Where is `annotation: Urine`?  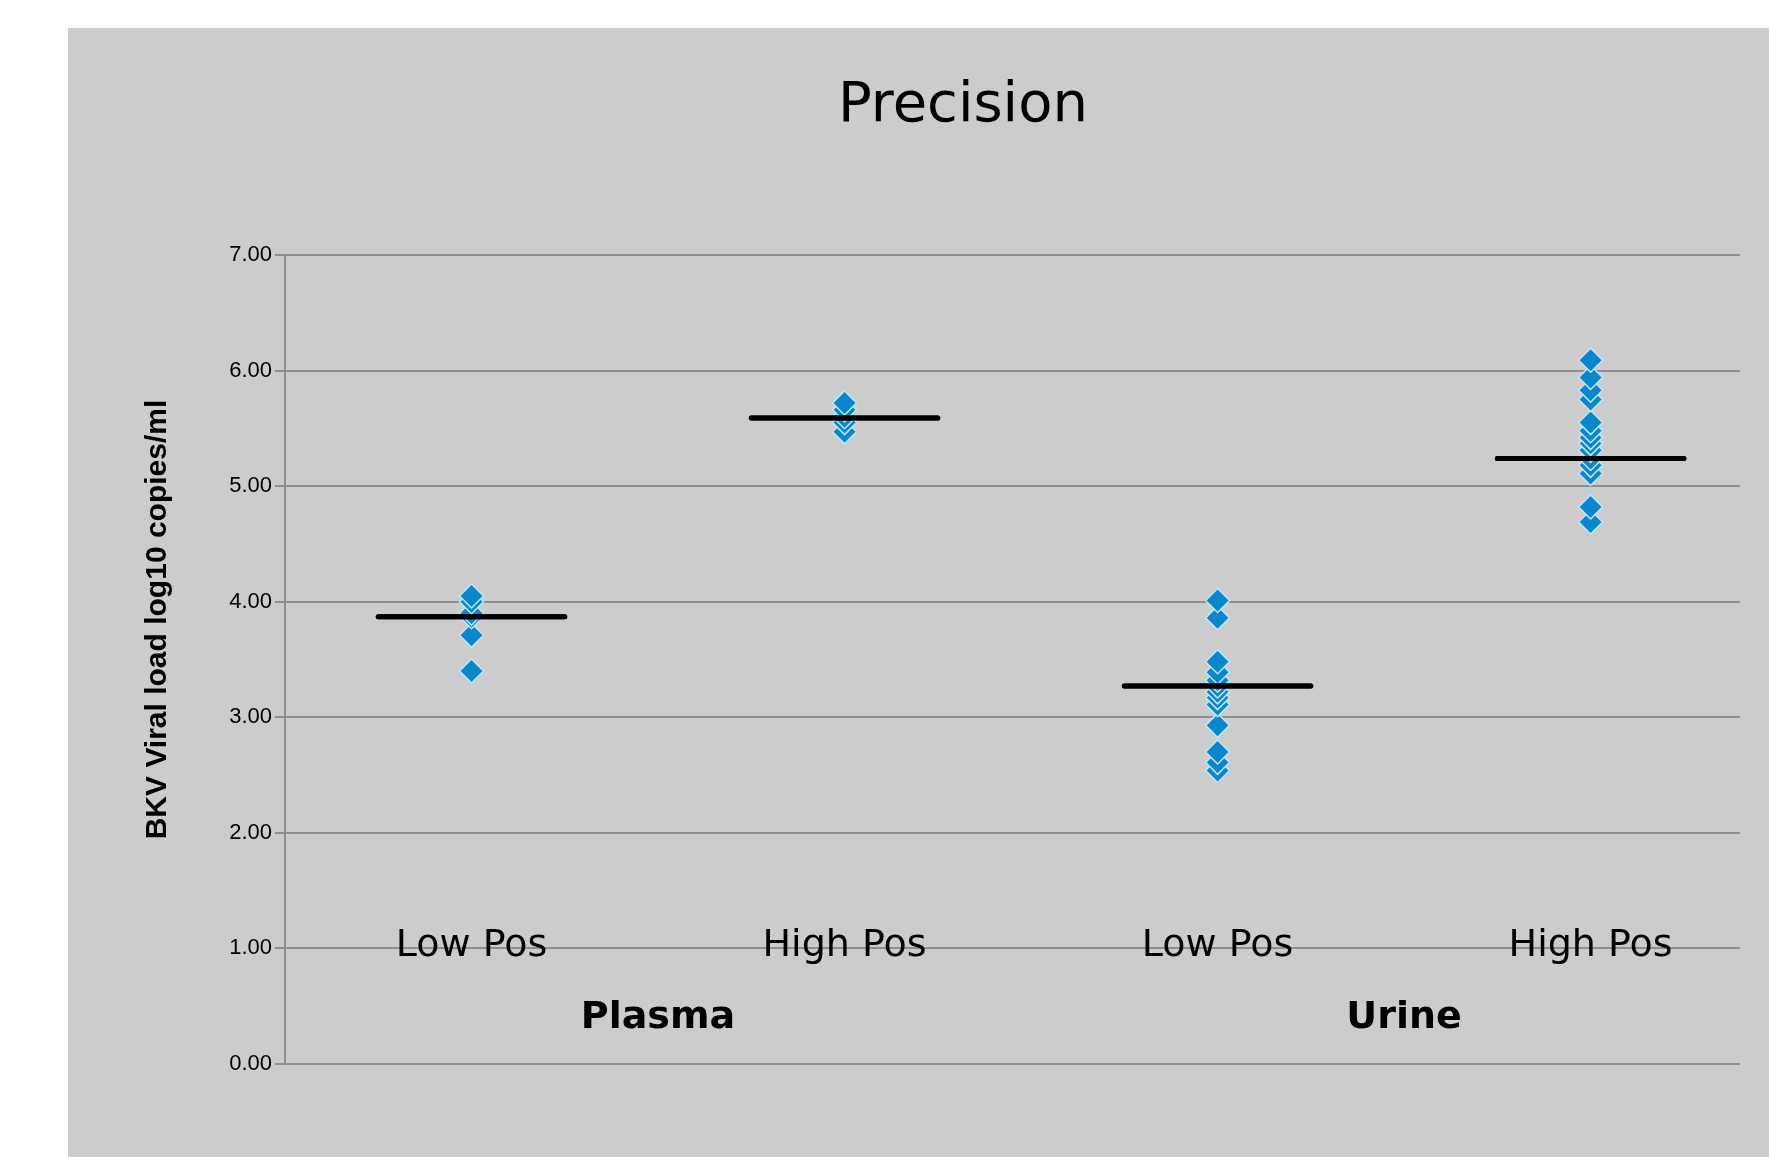 annotation: Urine is located at coordinates (1404, 1014).